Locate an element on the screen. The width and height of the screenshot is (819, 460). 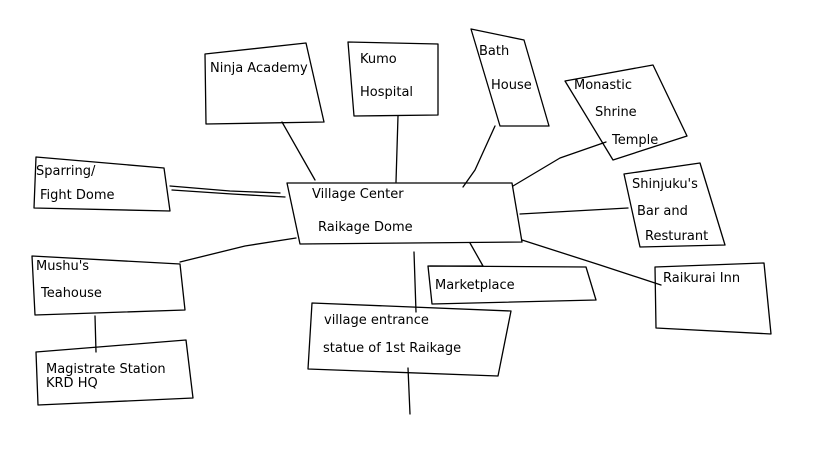
connector-bar is located at coordinates (574, 211).